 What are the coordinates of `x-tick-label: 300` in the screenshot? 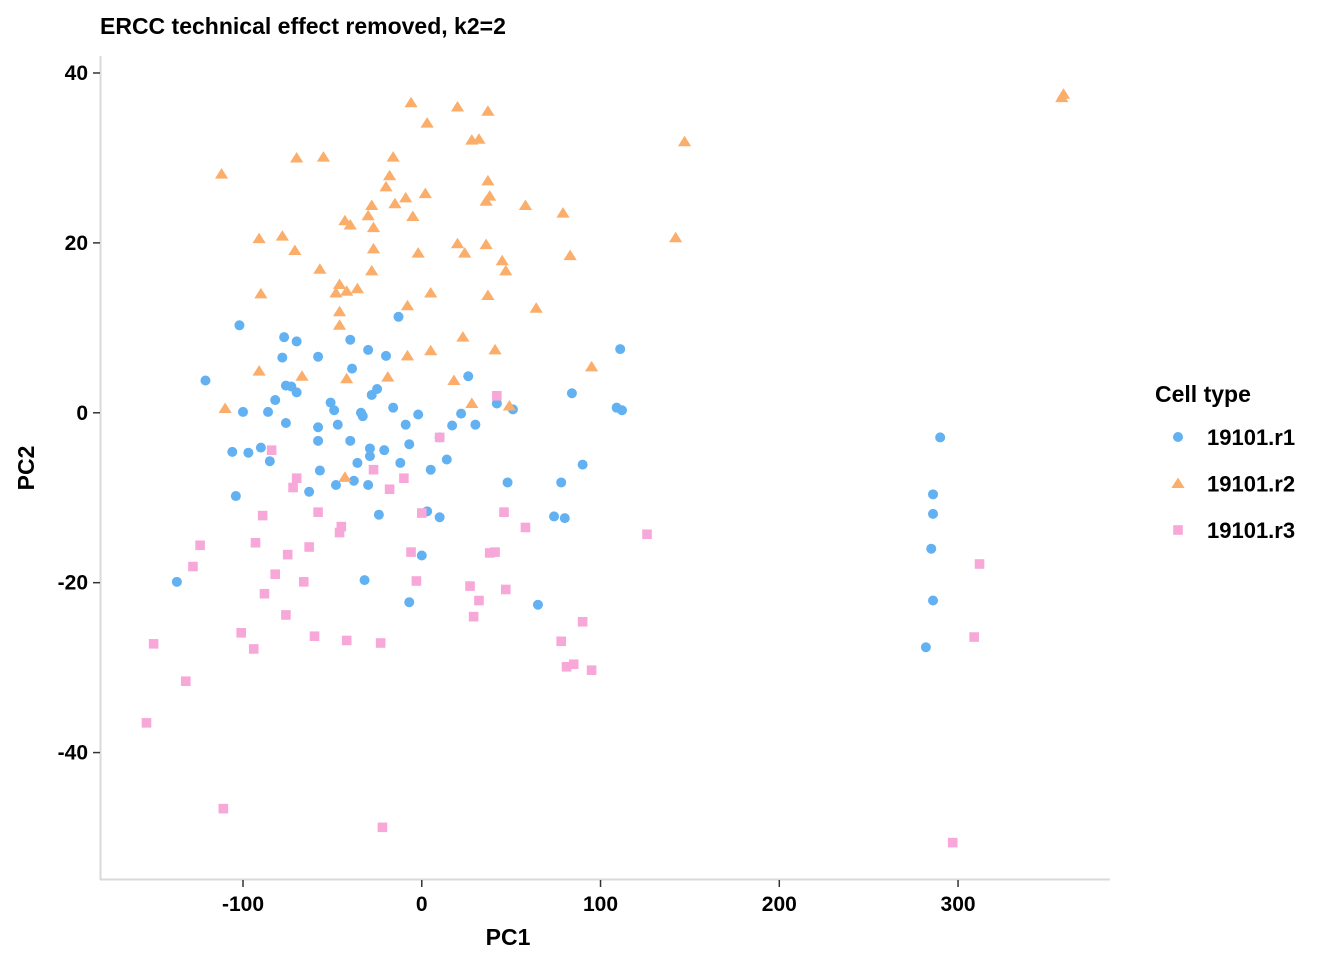 It's located at (958, 904).